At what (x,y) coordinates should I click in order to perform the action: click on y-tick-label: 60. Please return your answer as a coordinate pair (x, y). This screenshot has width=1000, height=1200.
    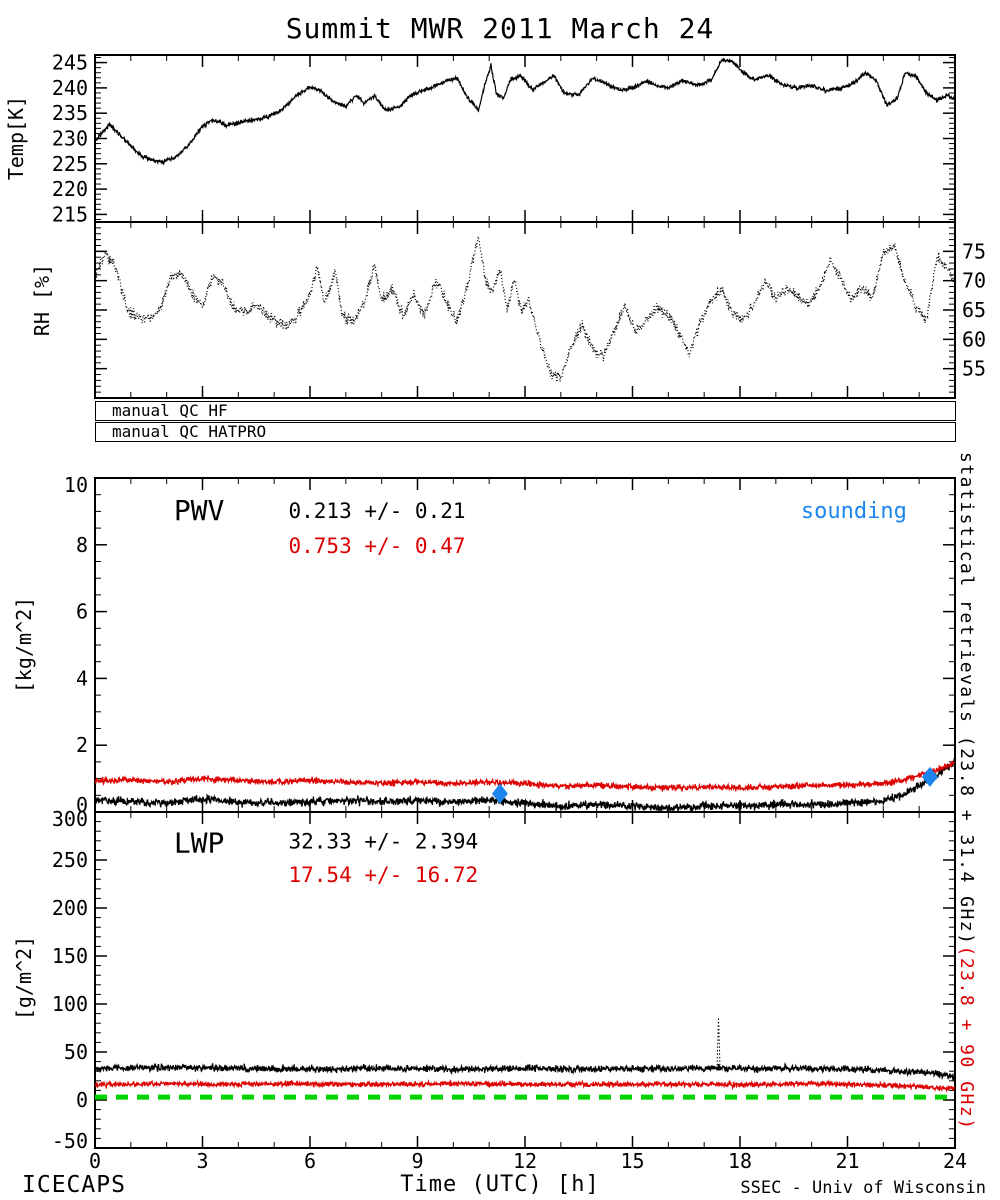
    Looking at the image, I should click on (974, 339).